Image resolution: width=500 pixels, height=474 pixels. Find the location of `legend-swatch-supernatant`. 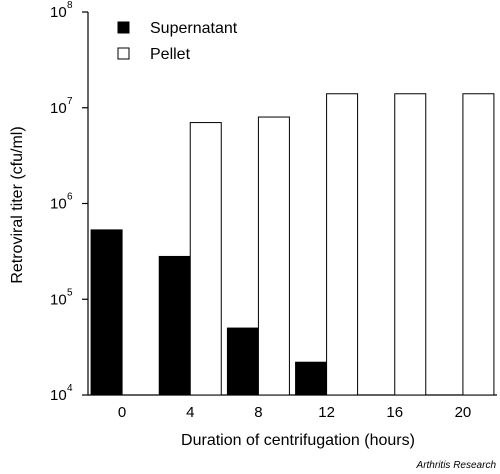

legend-swatch-supernatant is located at coordinates (123, 27).